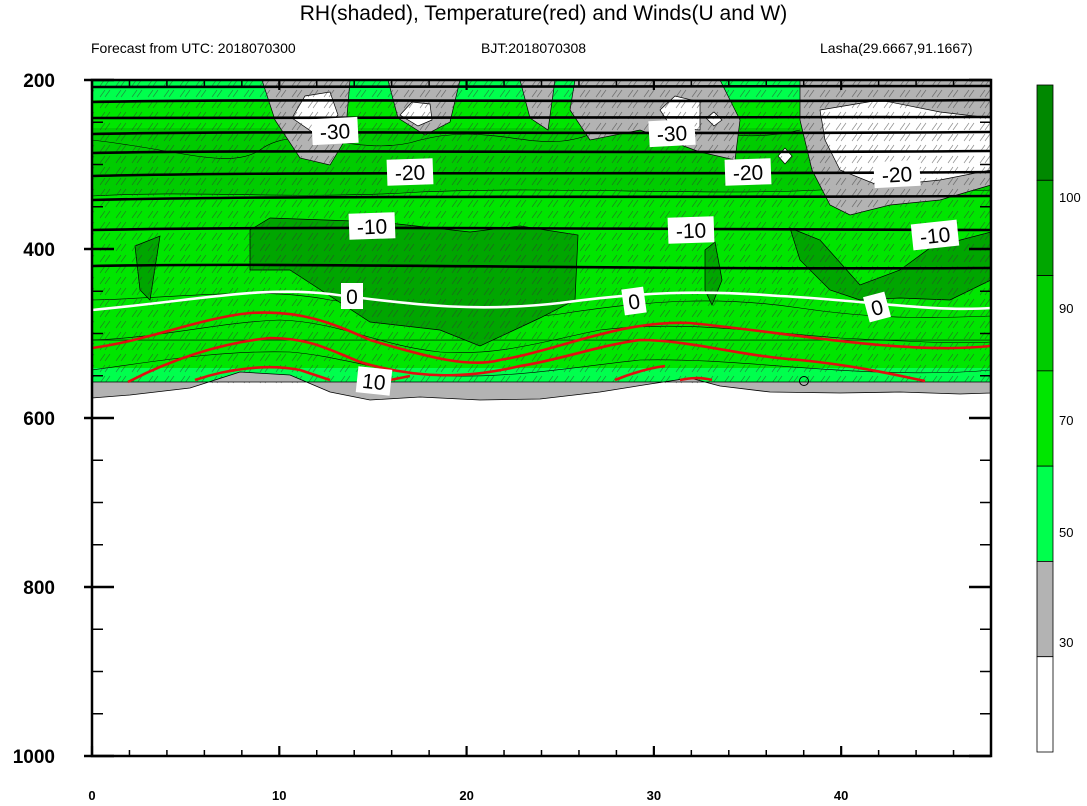 Image resolution: width=1087 pixels, height=806 pixels. I want to click on contour-label-7: -10, so click(935, 235).